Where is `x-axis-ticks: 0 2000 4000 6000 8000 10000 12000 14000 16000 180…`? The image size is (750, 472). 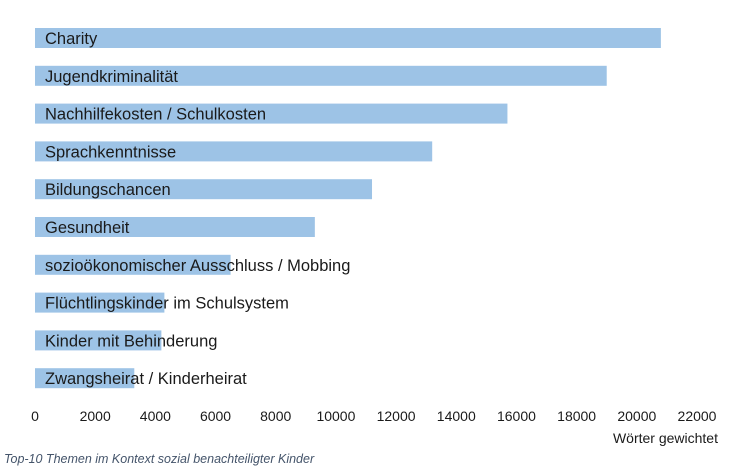 x-axis-ticks: 0 2000 4000 6000 8000 10000 12000 14000 16000 180… is located at coordinates (374, 416).